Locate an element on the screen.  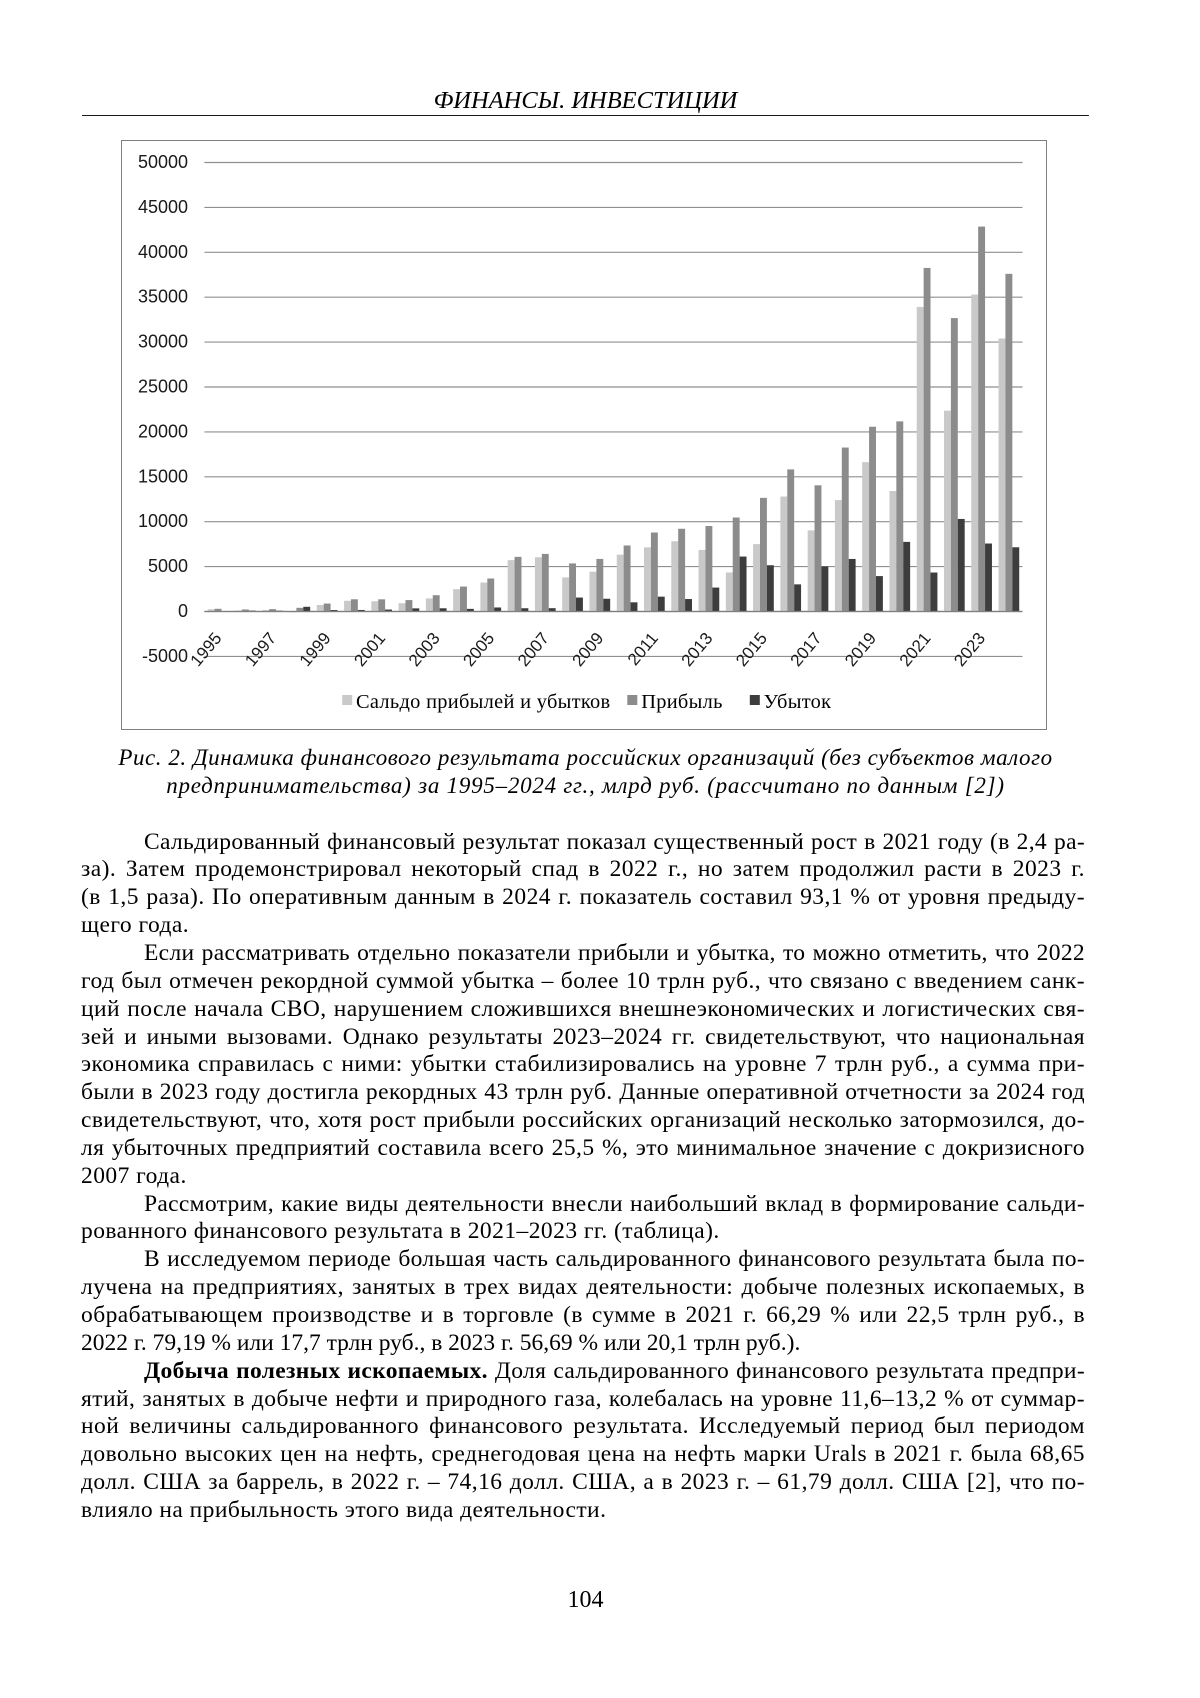
svg-text: 2005 is located at coordinates (478, 649).